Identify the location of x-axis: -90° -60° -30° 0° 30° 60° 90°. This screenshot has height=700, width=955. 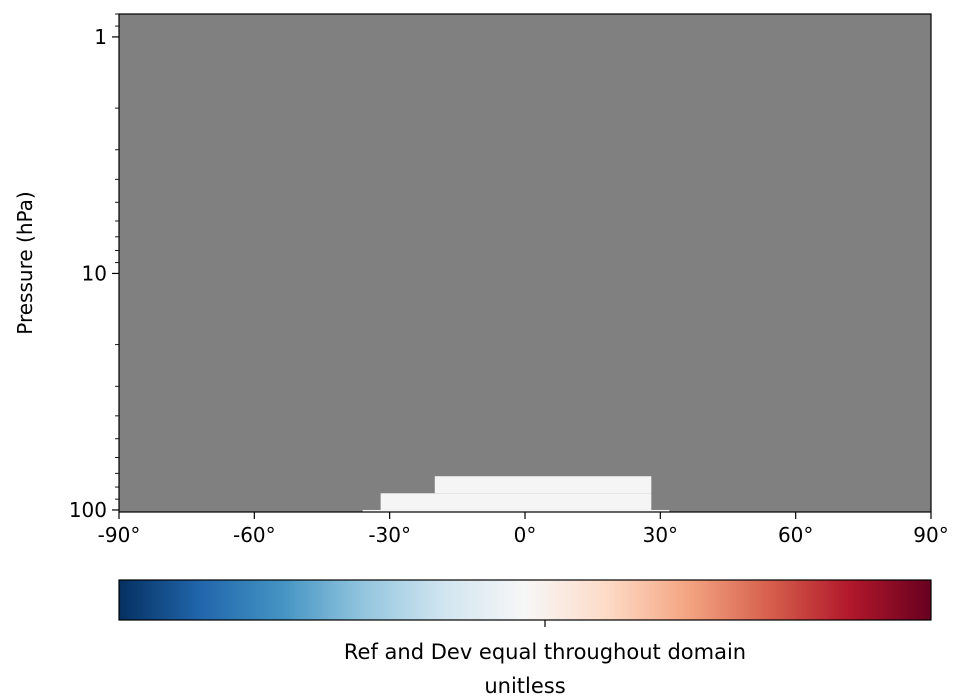
(523, 529).